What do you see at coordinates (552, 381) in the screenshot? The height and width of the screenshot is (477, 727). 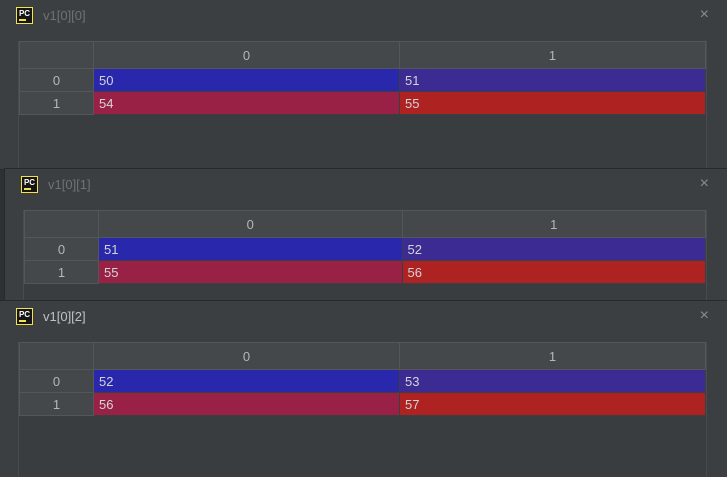 I see `array-cell: 53` at bounding box center [552, 381].